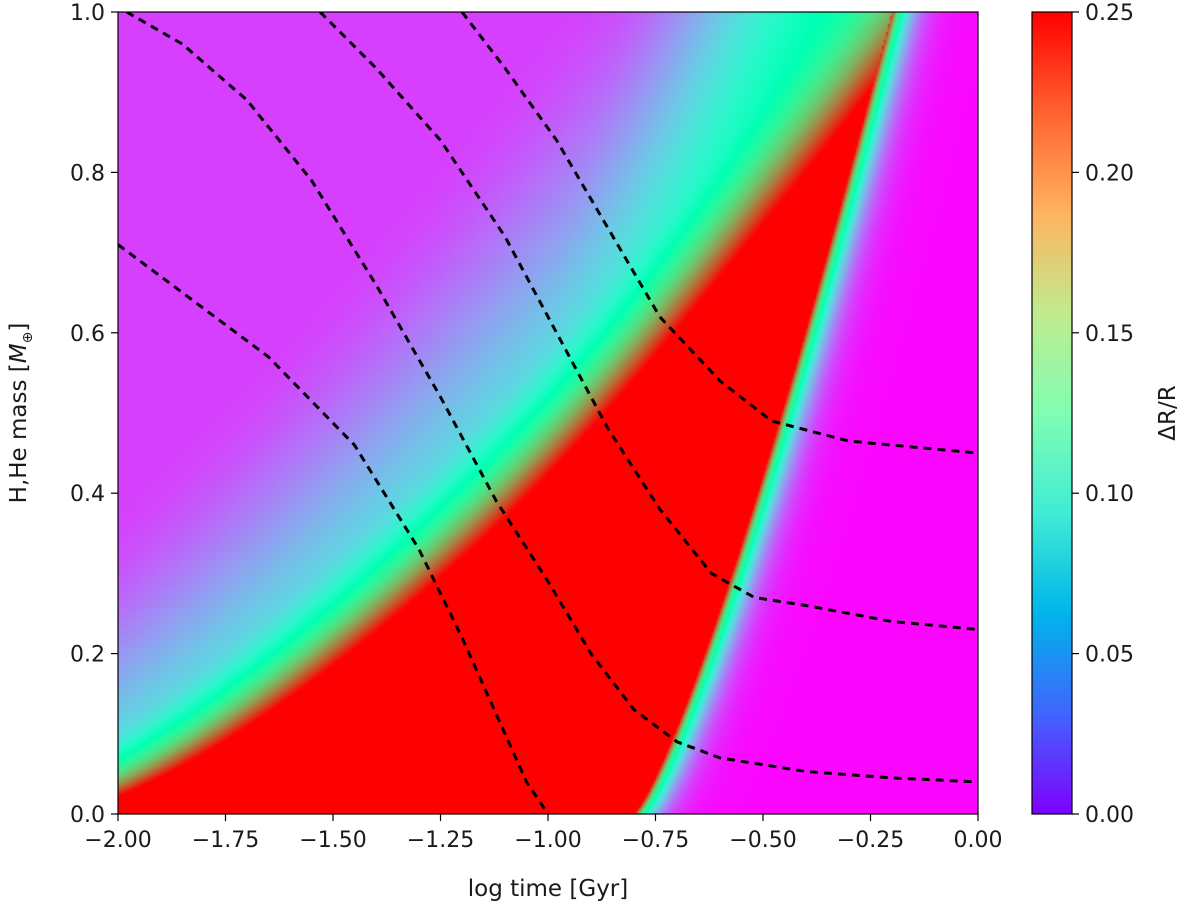  Describe the element at coordinates (548, 889) in the screenshot. I see `x-axis-label: log time [Gyr]` at that location.